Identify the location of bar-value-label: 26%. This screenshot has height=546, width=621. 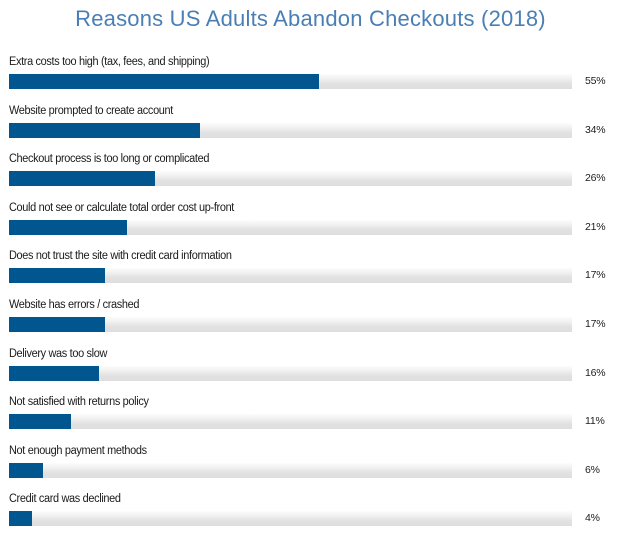
(595, 178).